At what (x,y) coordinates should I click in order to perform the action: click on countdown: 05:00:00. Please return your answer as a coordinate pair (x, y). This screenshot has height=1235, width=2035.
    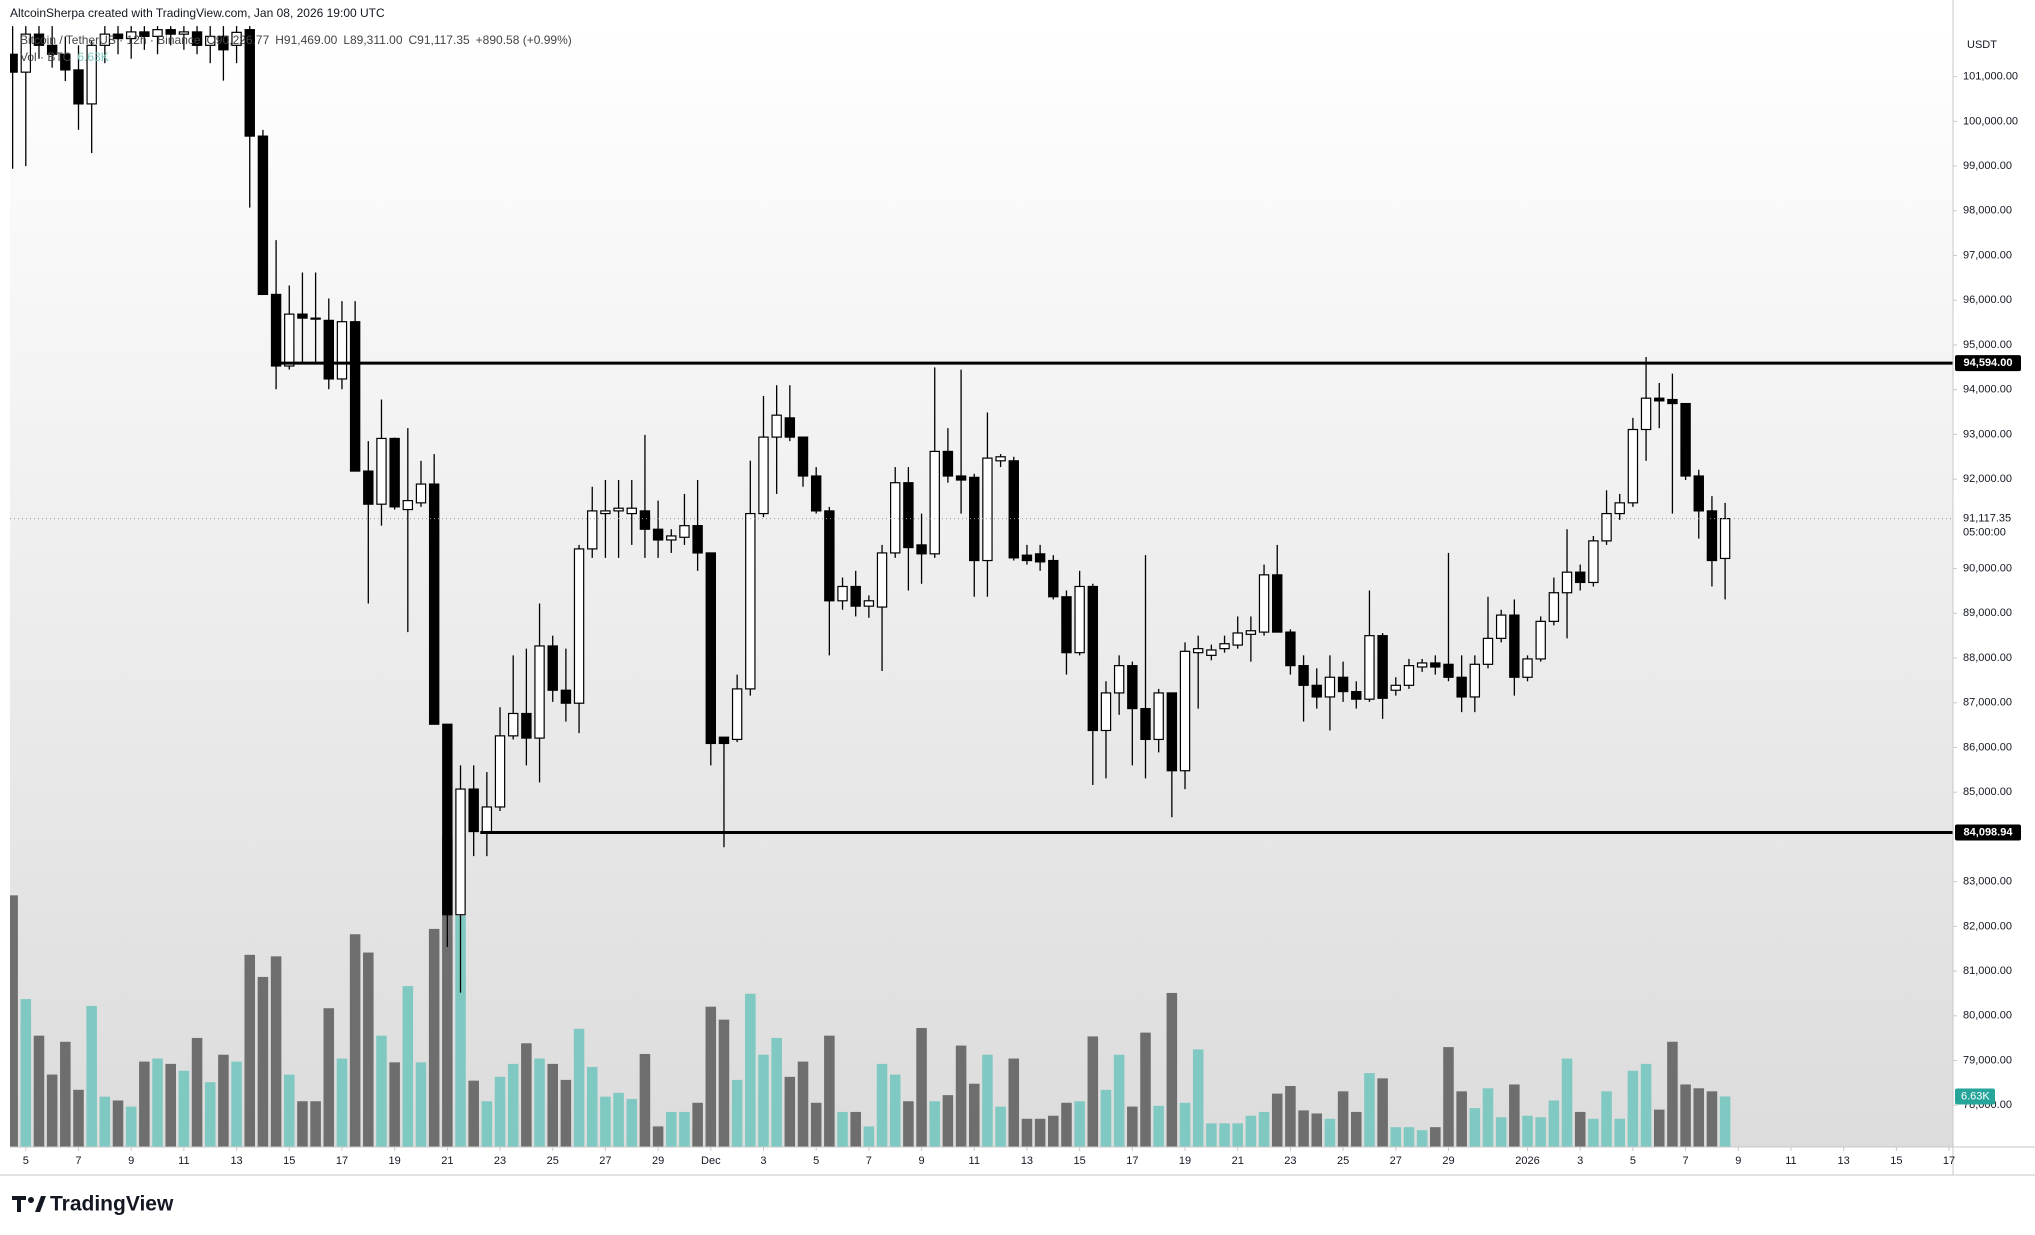
    Looking at the image, I should click on (1984, 533).